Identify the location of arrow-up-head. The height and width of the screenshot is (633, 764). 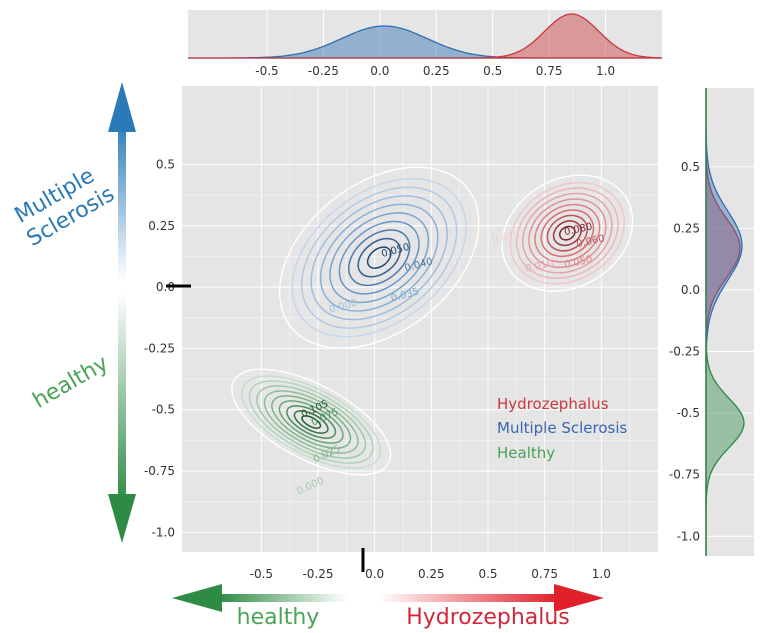
(122, 107).